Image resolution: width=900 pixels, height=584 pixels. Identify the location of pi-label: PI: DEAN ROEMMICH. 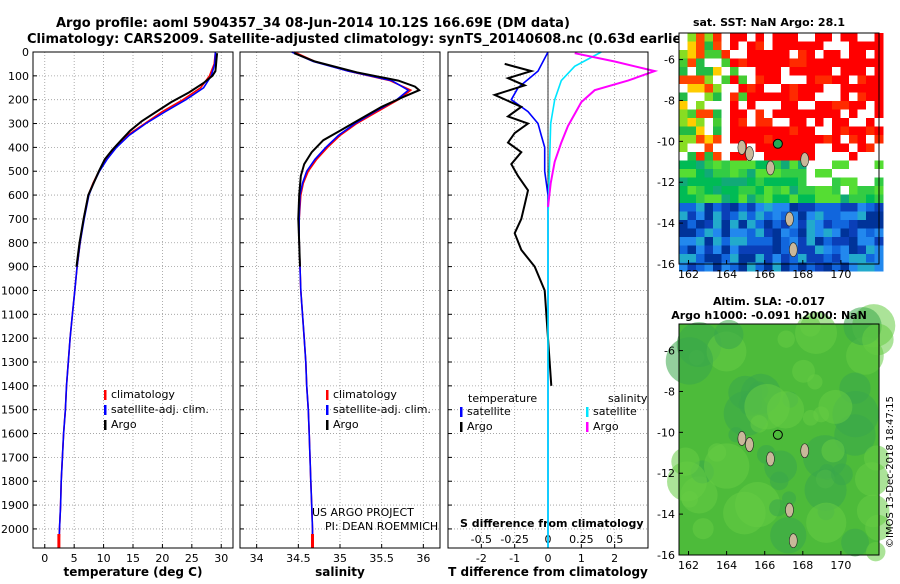
(381, 526).